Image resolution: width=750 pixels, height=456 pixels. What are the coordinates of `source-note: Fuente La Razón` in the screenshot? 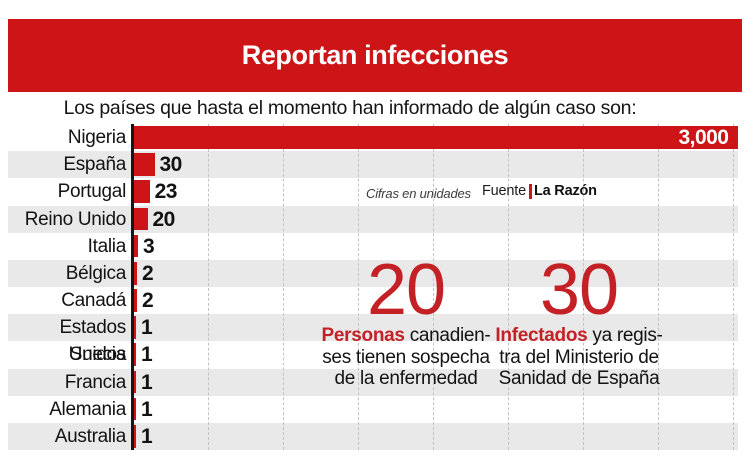 It's located at (539, 191).